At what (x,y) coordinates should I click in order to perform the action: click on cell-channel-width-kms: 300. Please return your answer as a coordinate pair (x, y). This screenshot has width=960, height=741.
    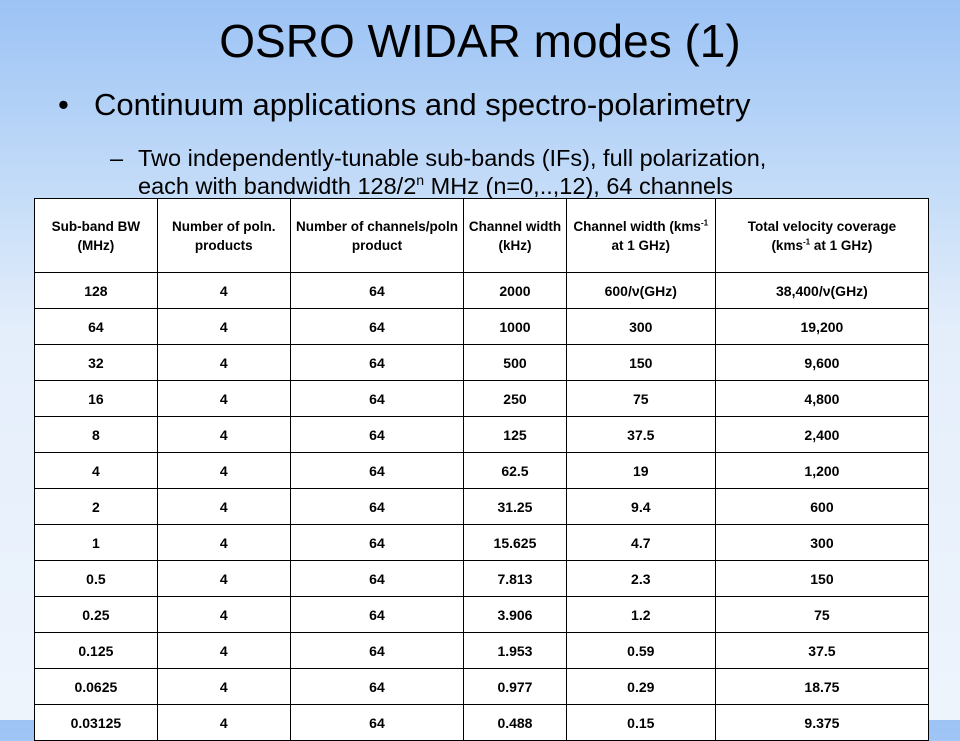
    Looking at the image, I should click on (640, 326).